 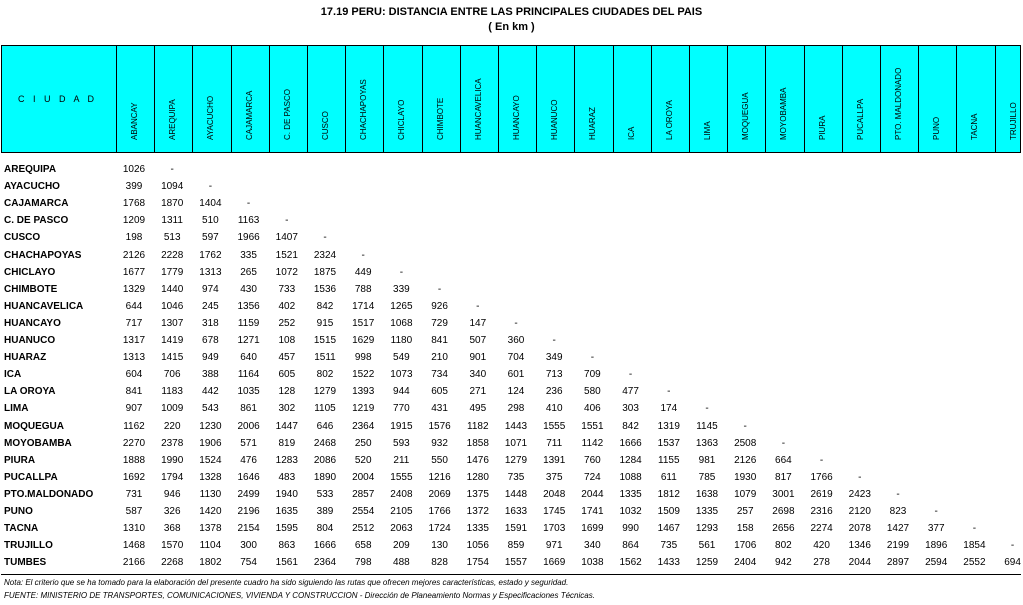 What do you see at coordinates (511, 203) in the screenshot?
I see `table-row: CAJAMARCA 1768 1870 1404 -` at bounding box center [511, 203].